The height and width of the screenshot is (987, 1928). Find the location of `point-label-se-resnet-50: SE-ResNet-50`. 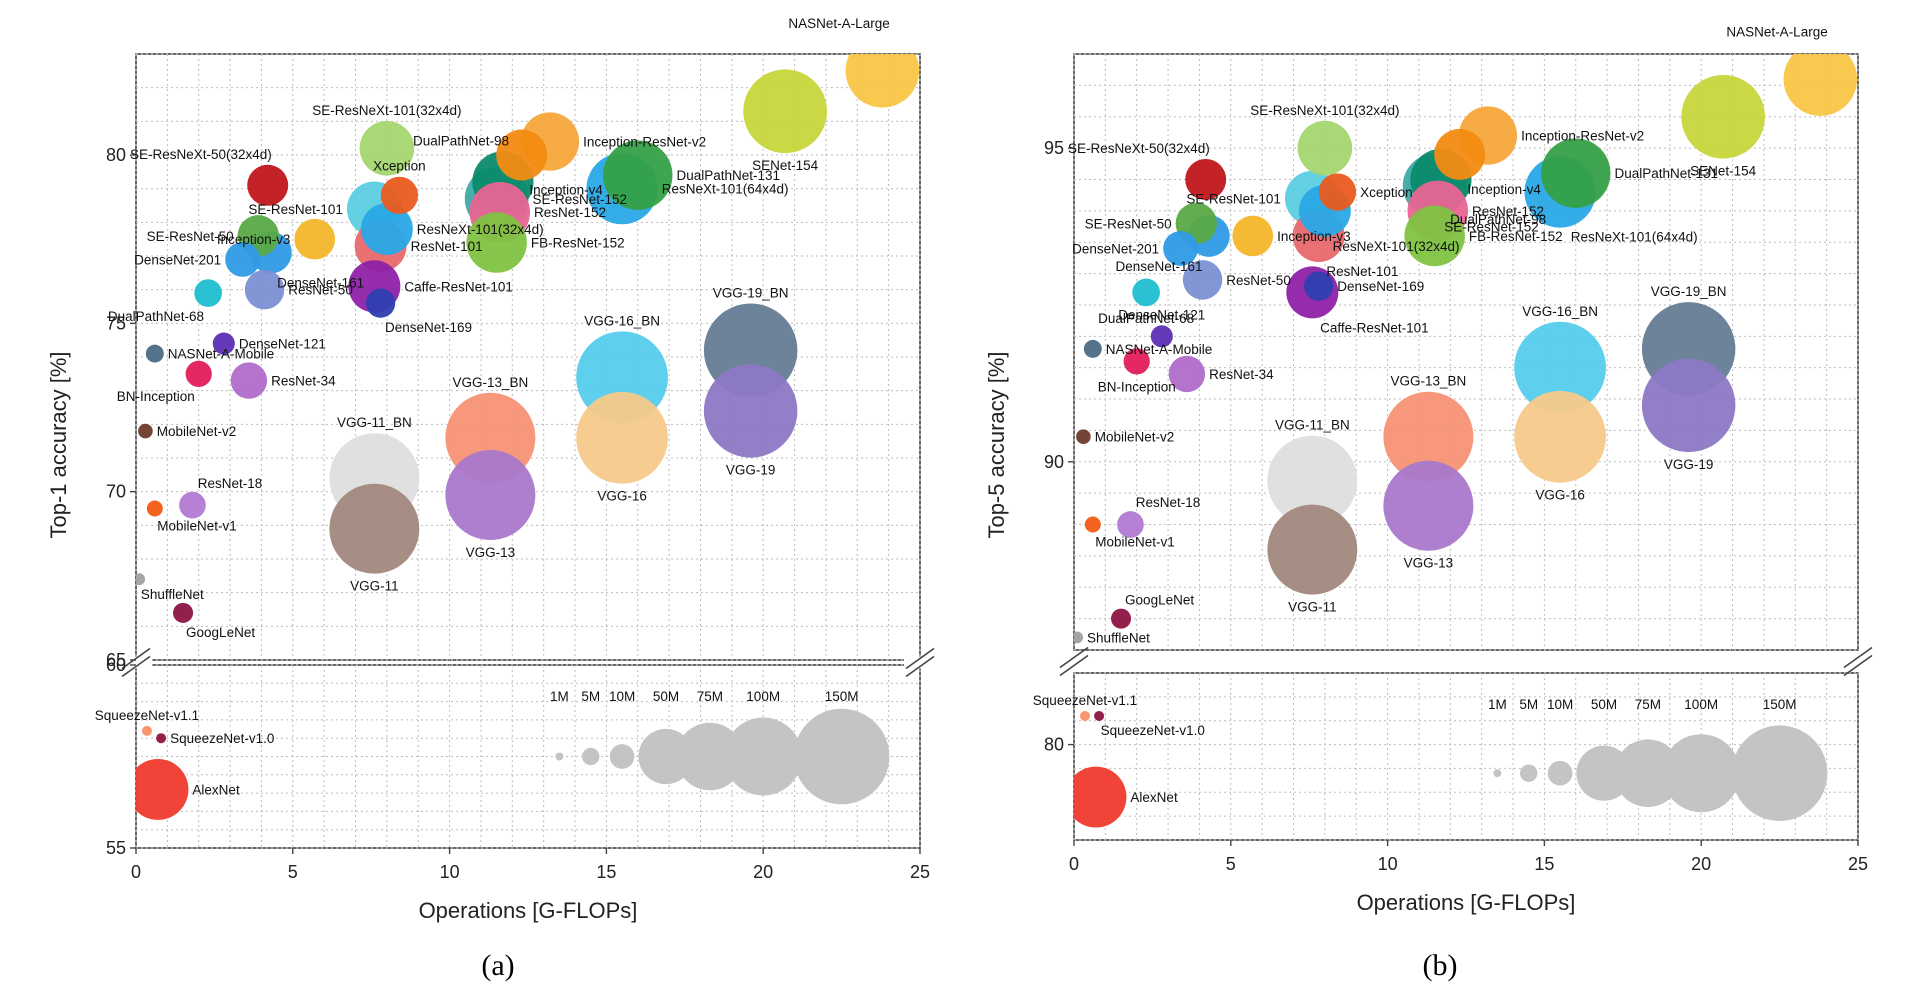

point-label-se-resnet-50: SE-ResNet-50 is located at coordinates (190, 236).